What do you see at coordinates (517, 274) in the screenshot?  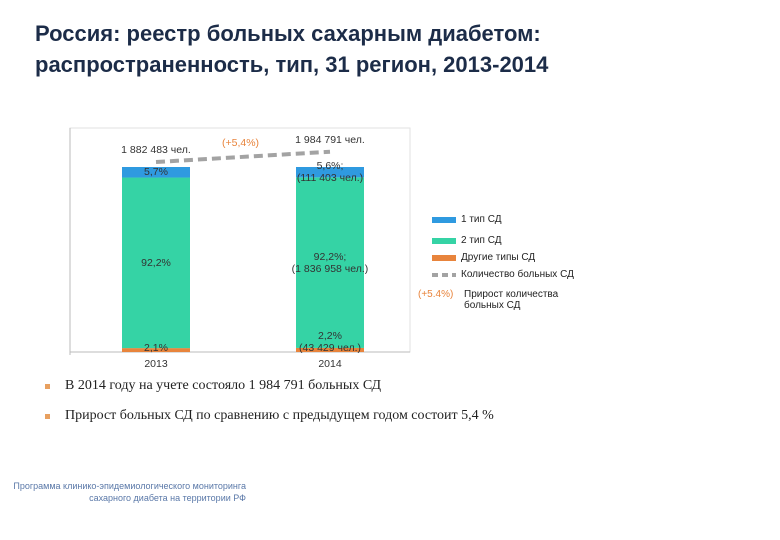 I see `legend-label: Количество больных СД` at bounding box center [517, 274].